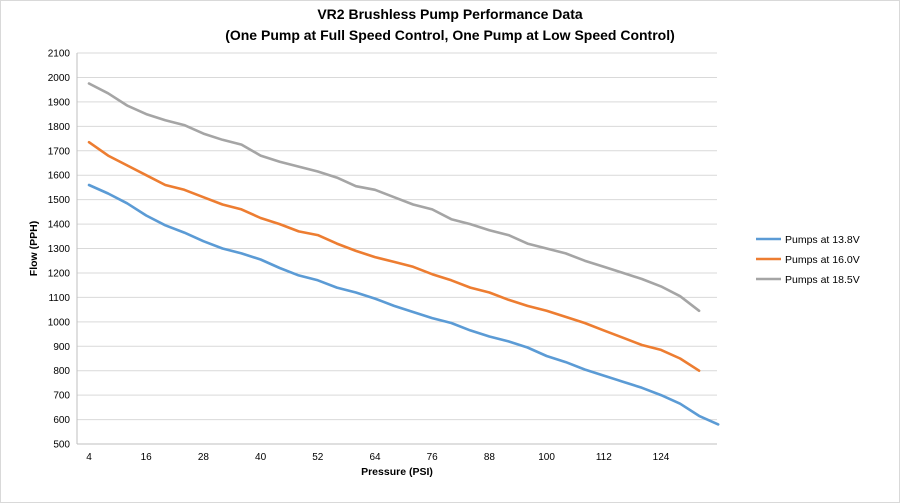  What do you see at coordinates (604, 457) in the screenshot?
I see `x-tick-label: 112` at bounding box center [604, 457].